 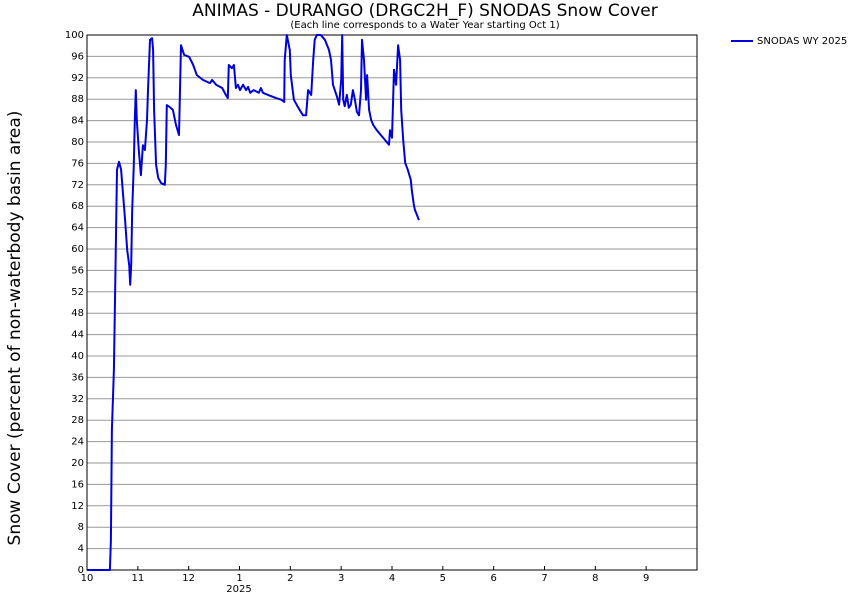 I want to click on y-tick-label: 84, so click(x=77, y=121).